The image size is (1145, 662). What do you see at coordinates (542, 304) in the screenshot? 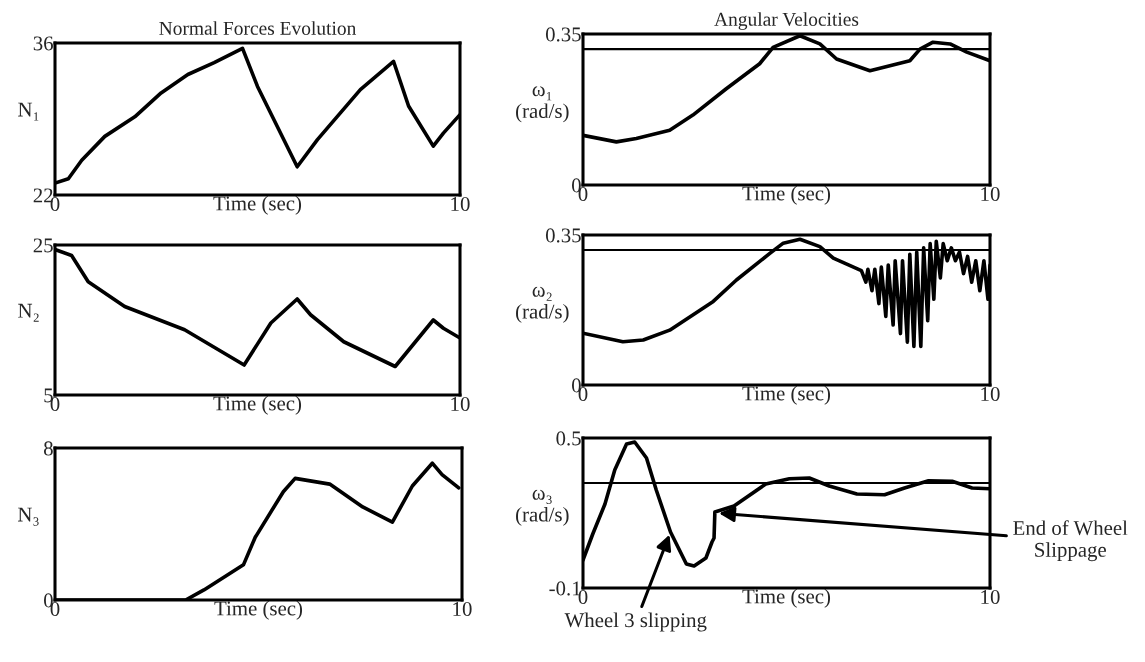
I see `y-axis-title: ω₂ (rad/s)` at bounding box center [542, 304].